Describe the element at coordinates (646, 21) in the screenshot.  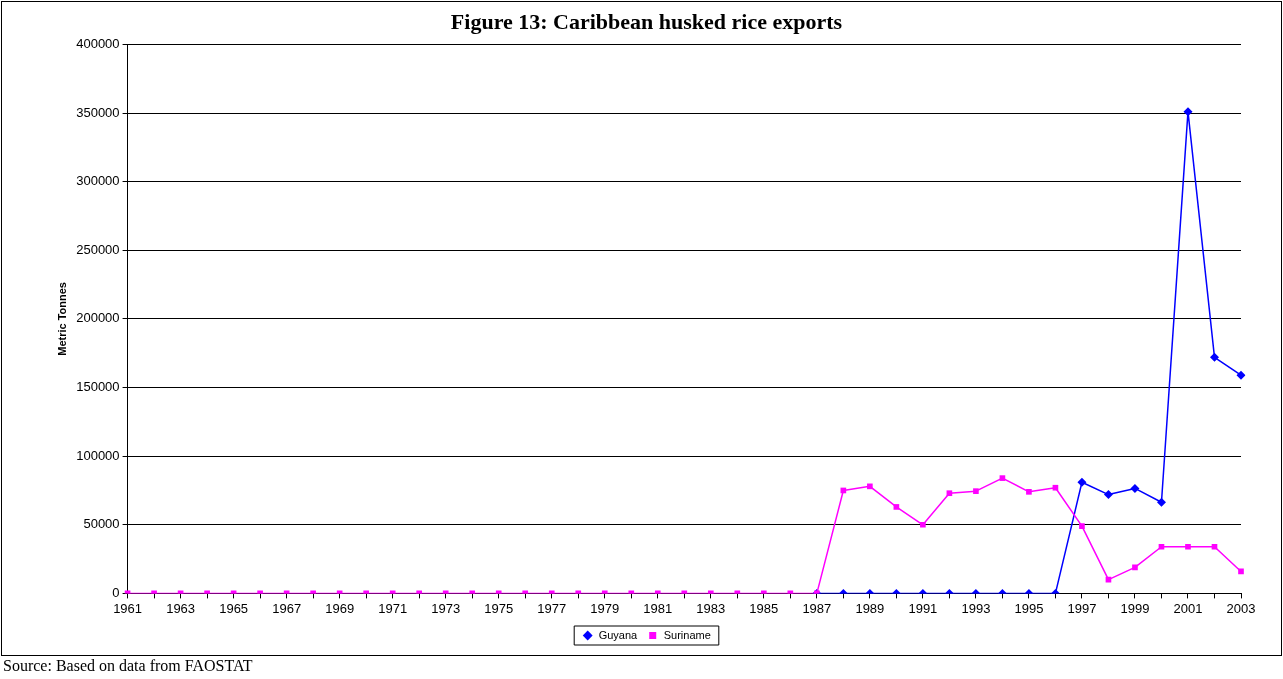
I see `chart-title: Figure 13: Caribbean husked rice exports` at that location.